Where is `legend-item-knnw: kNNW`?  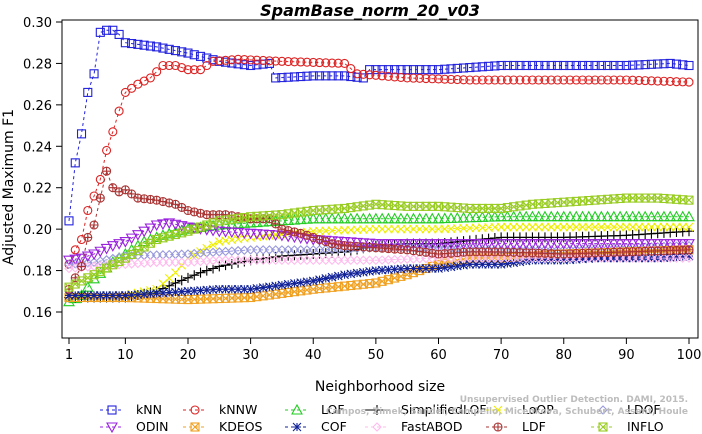 legend-item-knnw: kNNW is located at coordinates (220, 409).